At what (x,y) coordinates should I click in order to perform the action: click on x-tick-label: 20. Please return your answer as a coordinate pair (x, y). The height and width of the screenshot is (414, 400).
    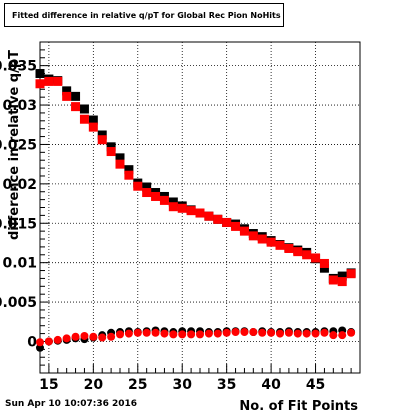
    Looking at the image, I should click on (94, 385).